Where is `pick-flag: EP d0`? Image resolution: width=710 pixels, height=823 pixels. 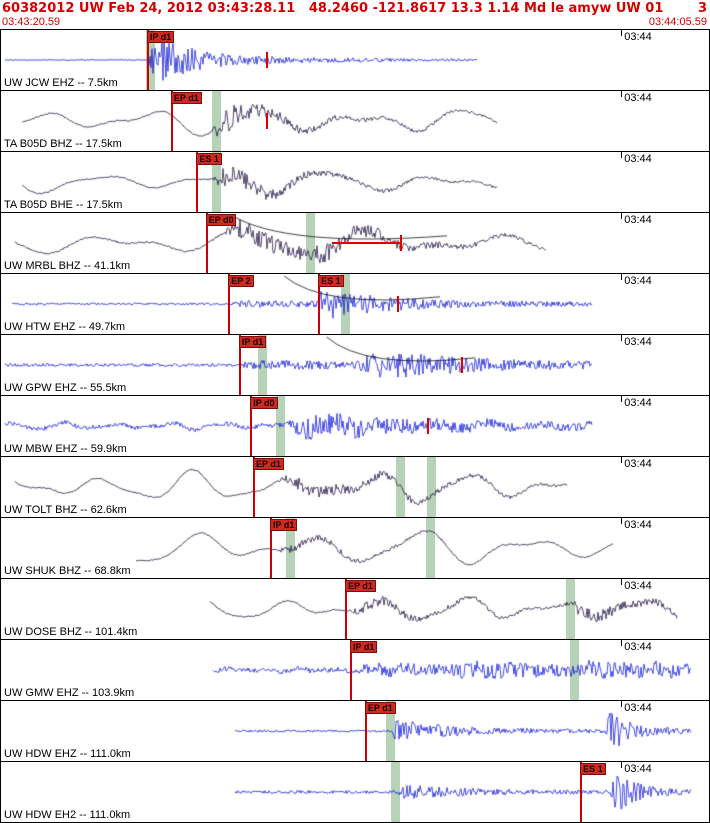
pick-flag: EP d0 is located at coordinates (221, 220).